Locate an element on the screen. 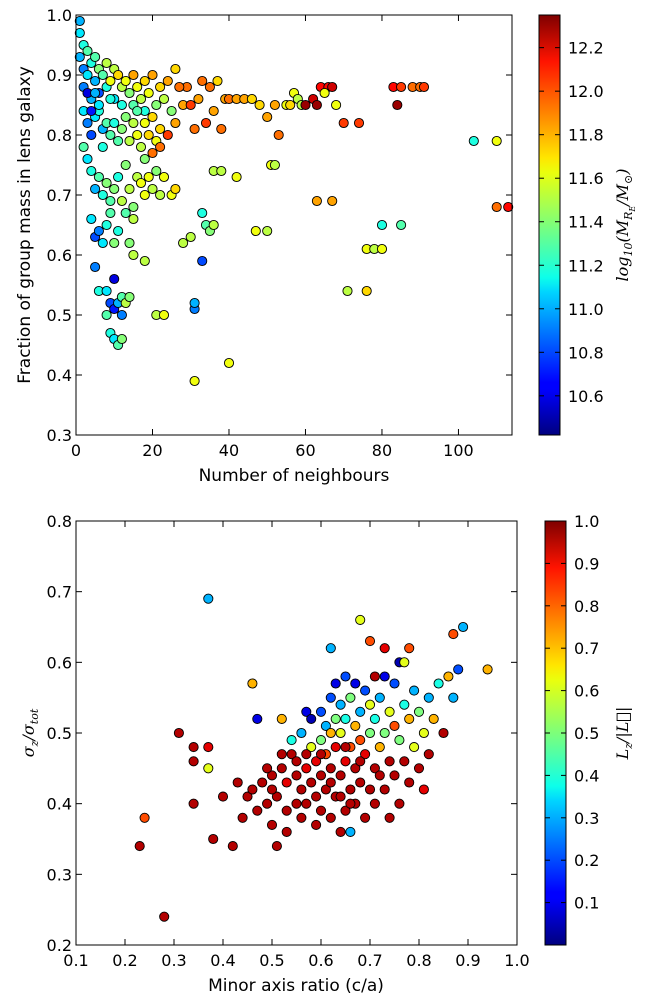  y-axis-label: Fraction of group mass in lens galaxy is located at coordinates (25, 225).